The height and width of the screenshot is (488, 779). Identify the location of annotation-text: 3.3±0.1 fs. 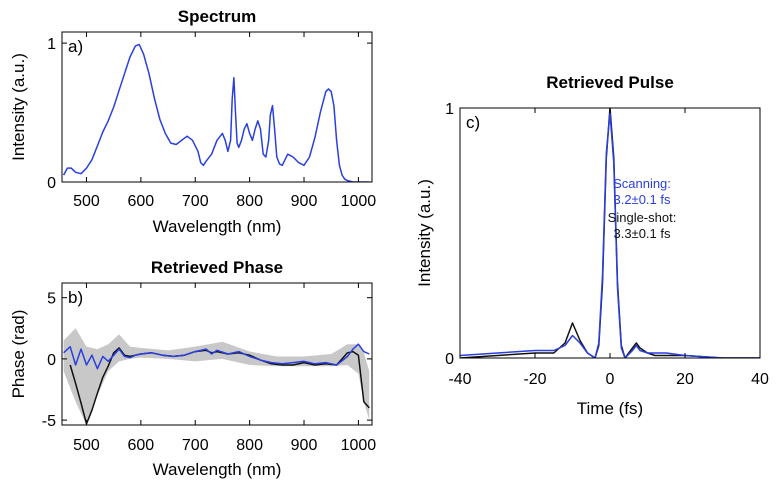
(642, 233).